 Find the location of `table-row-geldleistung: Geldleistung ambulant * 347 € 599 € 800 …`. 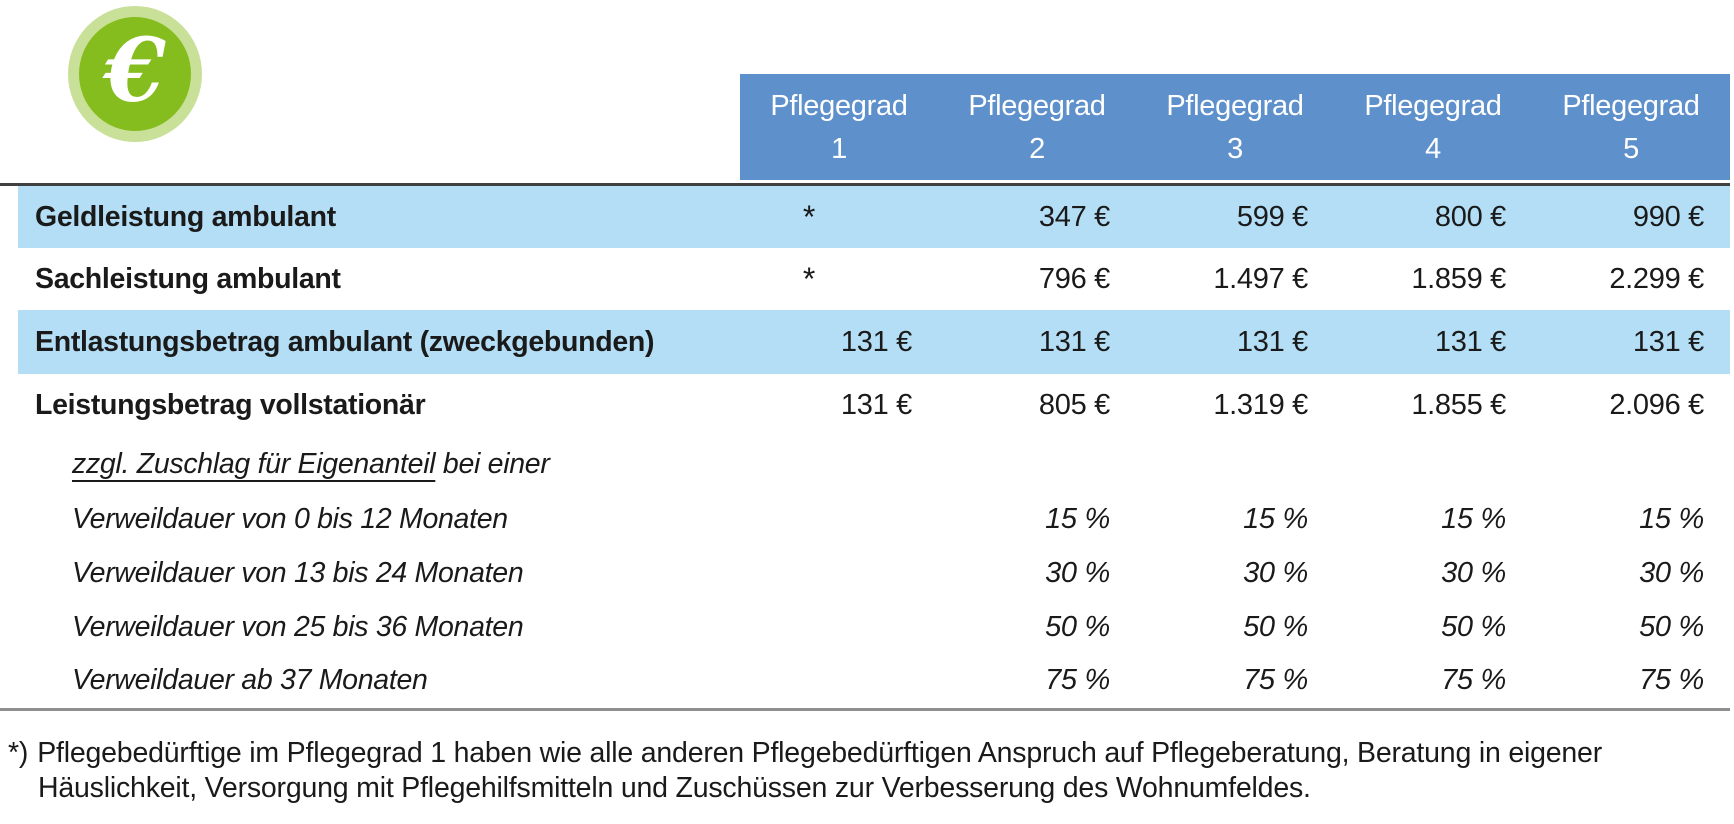

table-row-geldleistung: Geldleistung ambulant * 347 € 599 € 800 … is located at coordinates (865, 217).